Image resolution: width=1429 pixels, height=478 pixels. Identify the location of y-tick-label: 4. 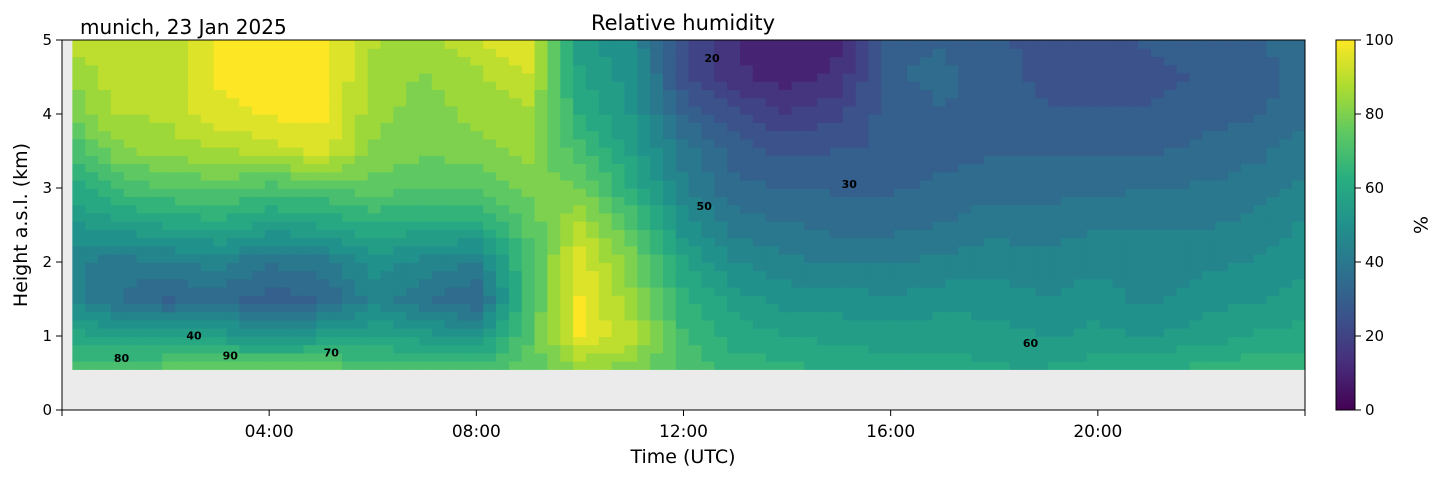
(47, 114).